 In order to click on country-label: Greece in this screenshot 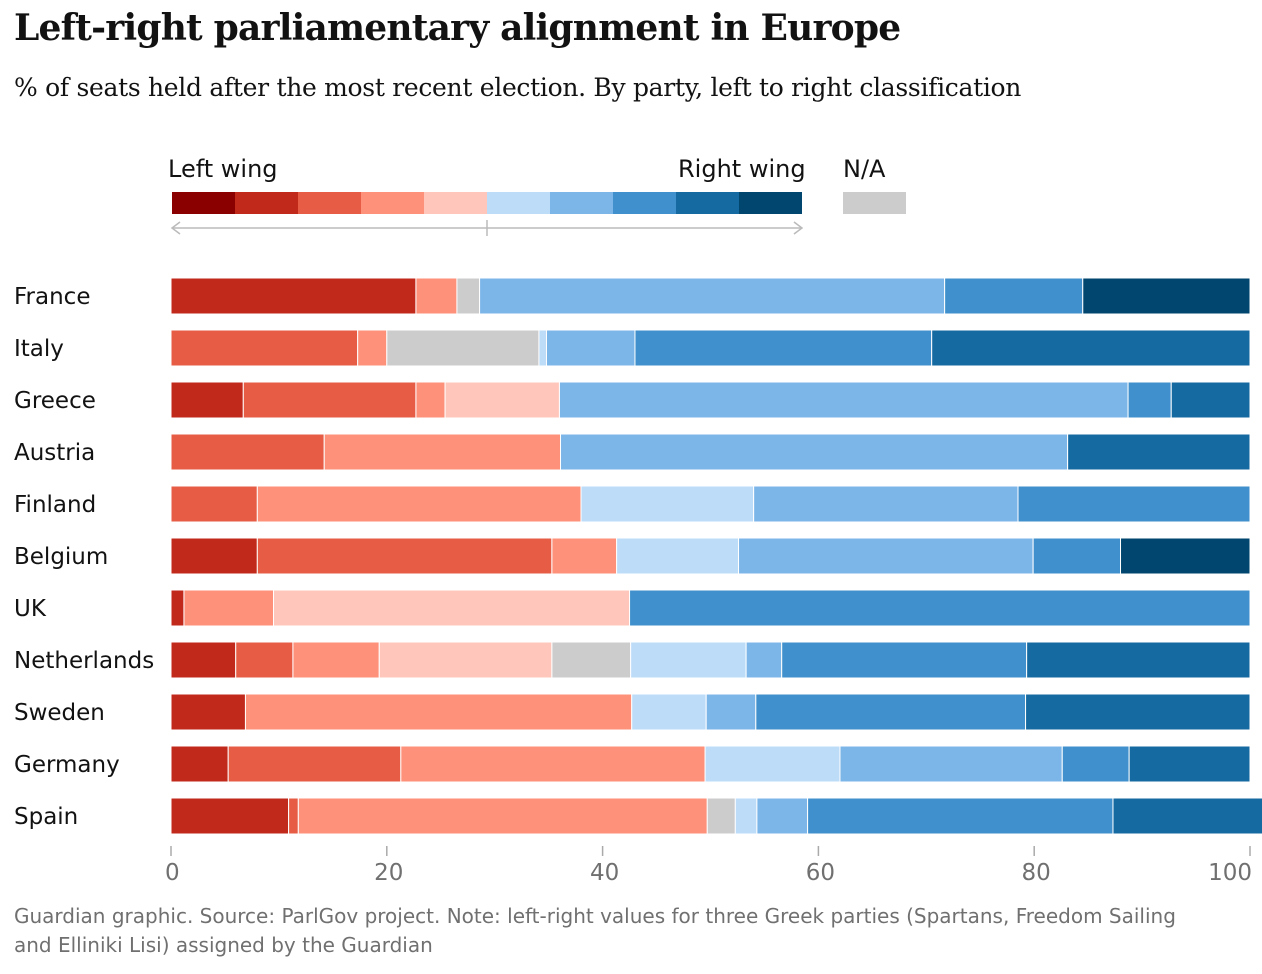, I will do `click(55, 401)`.